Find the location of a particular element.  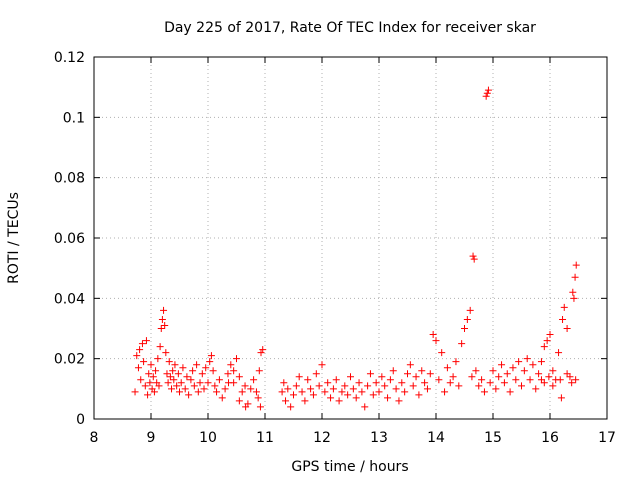

y-tick-label: 0.02 is located at coordinates (69, 360).